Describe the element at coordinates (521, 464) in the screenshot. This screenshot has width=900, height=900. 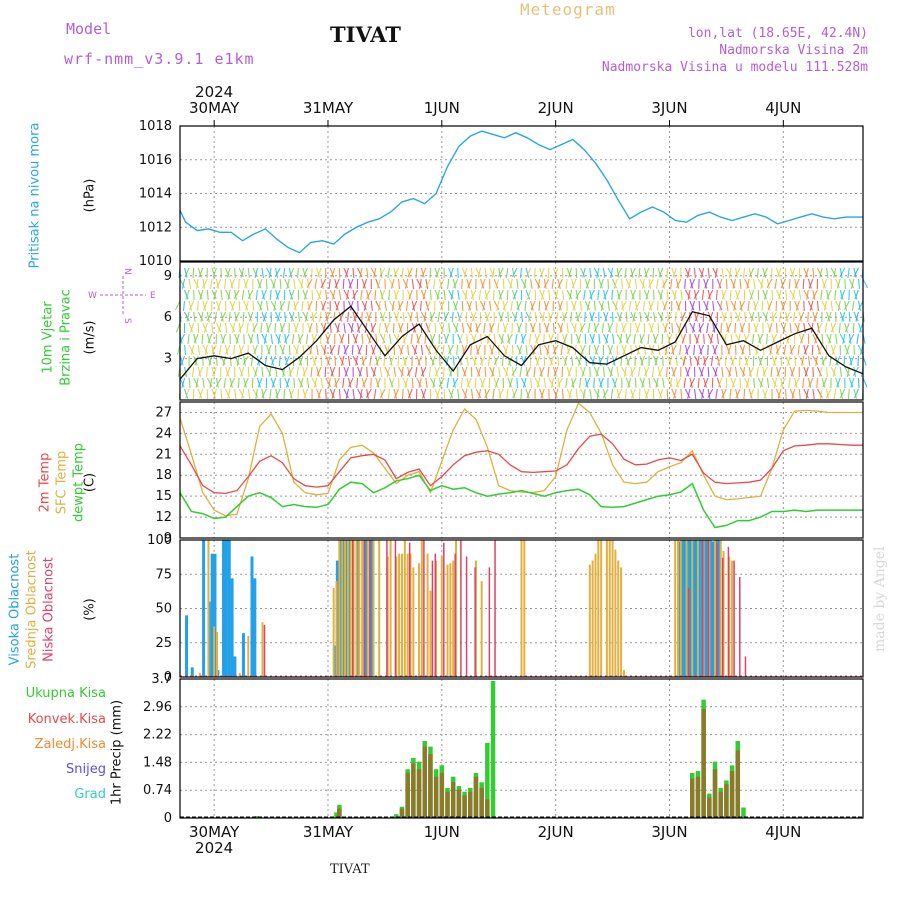
I see `series-line-2m-temp` at that location.